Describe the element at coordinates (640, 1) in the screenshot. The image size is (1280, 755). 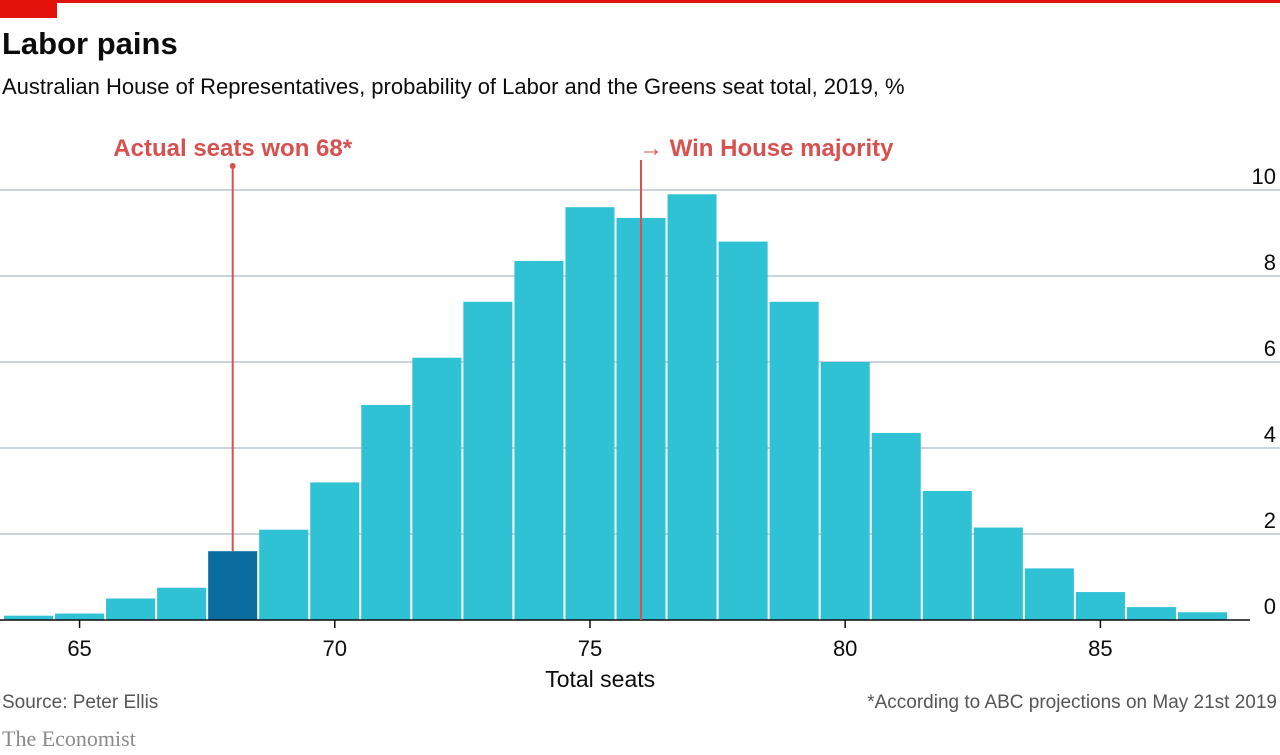
I see `top-rule` at that location.